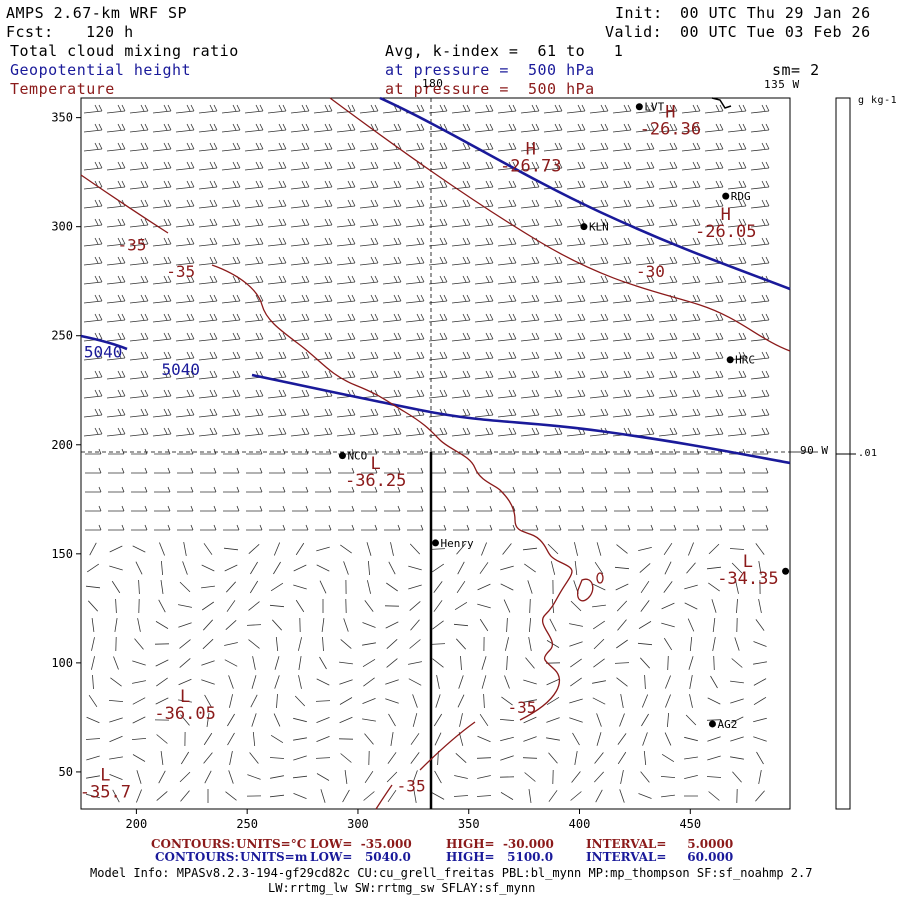 The height and width of the screenshot is (900, 900). I want to click on model-info-line2: LW:rrtmg_lw SW:rrtmg_sw SFLAY:sf_mynn, so click(402, 888).